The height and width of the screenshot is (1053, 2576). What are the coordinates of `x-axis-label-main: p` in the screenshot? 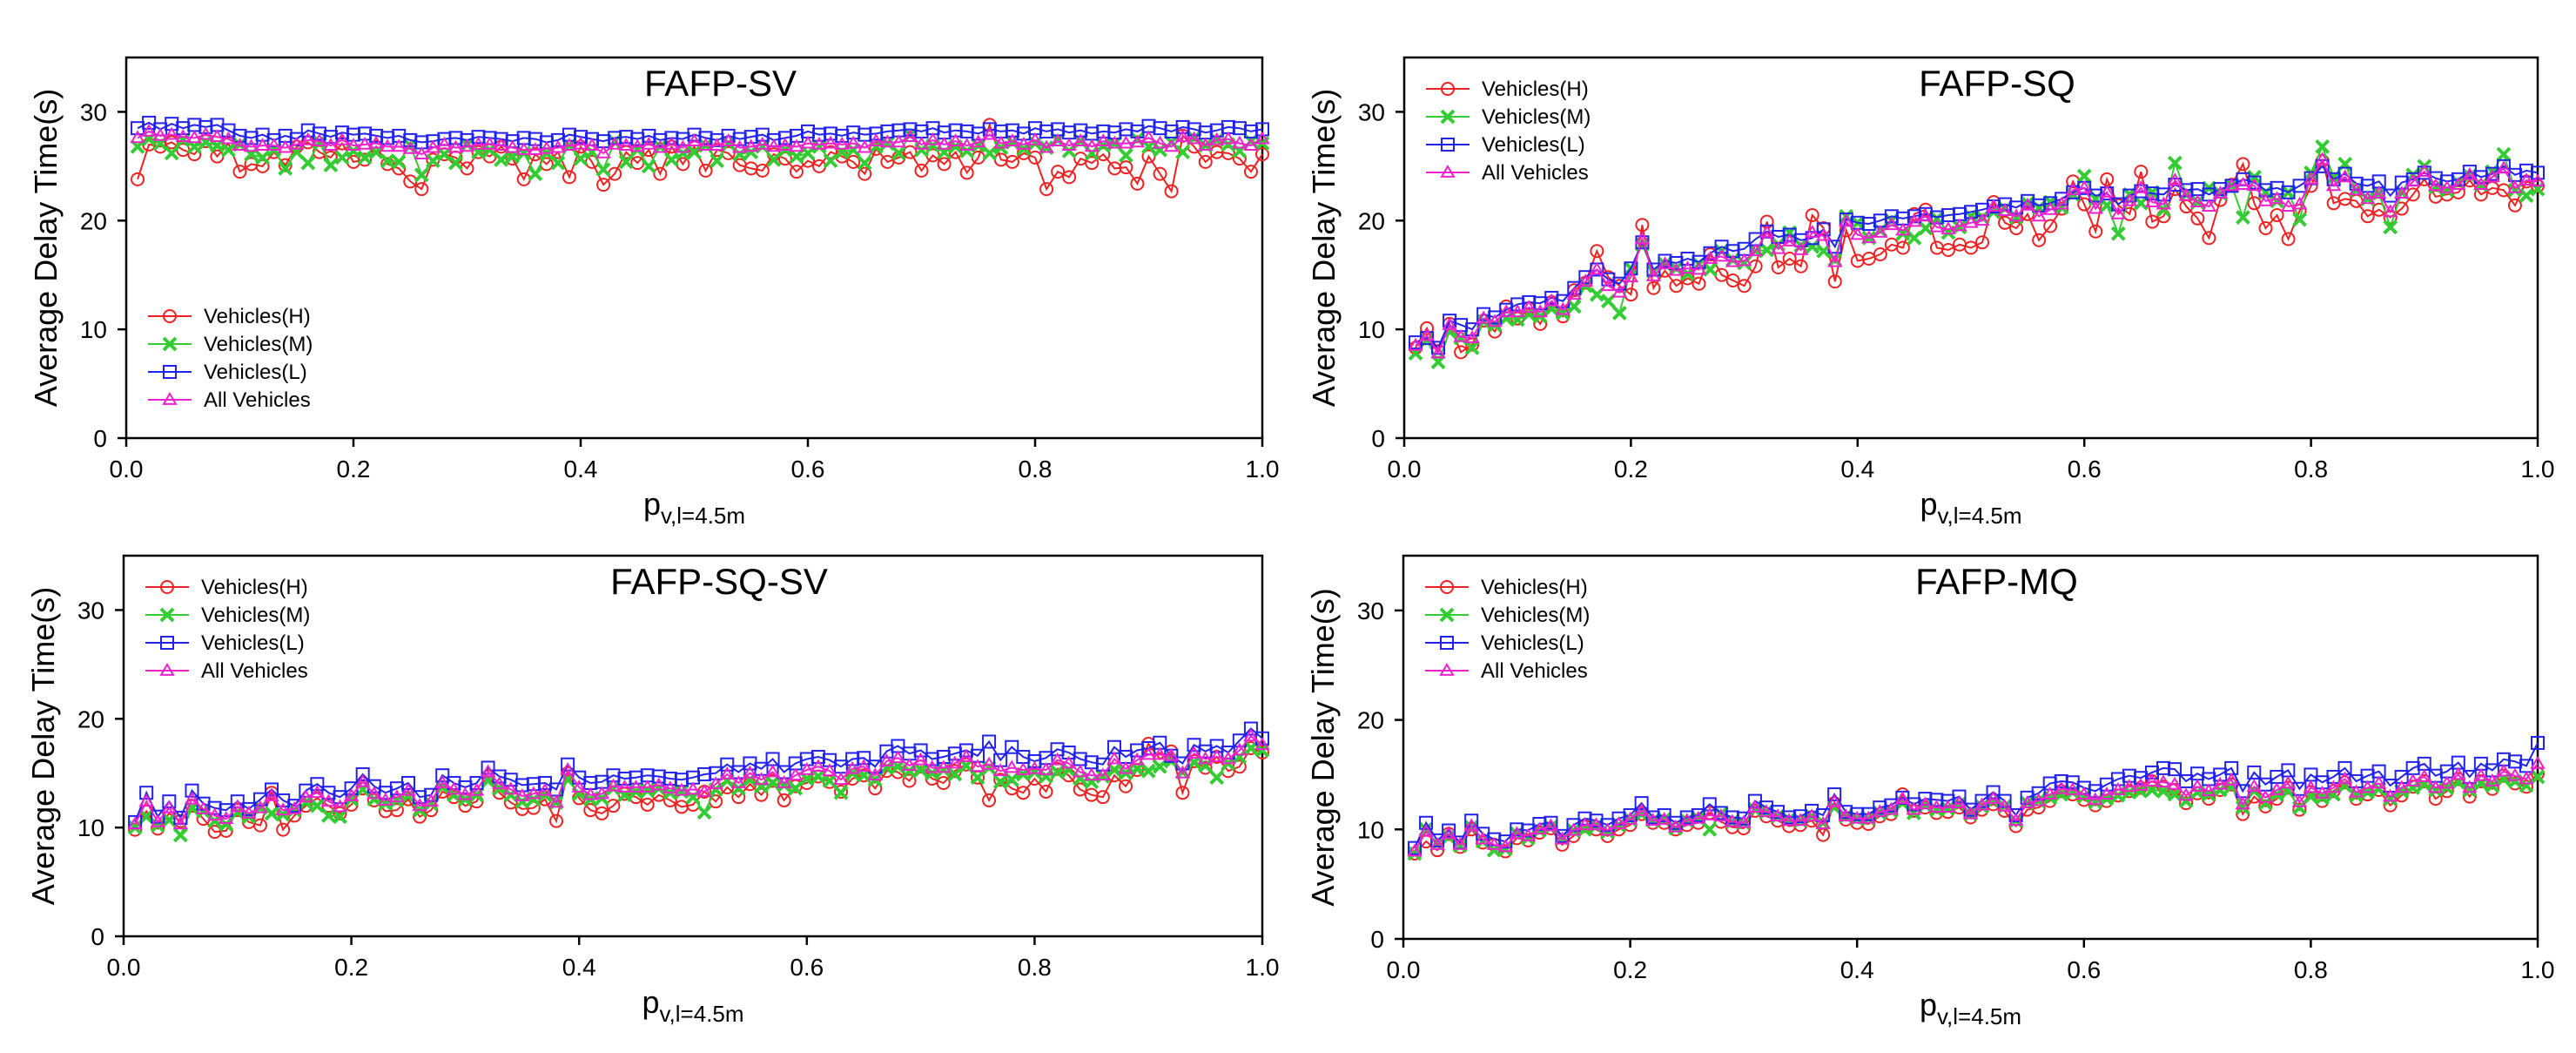 It's located at (1928, 1005).